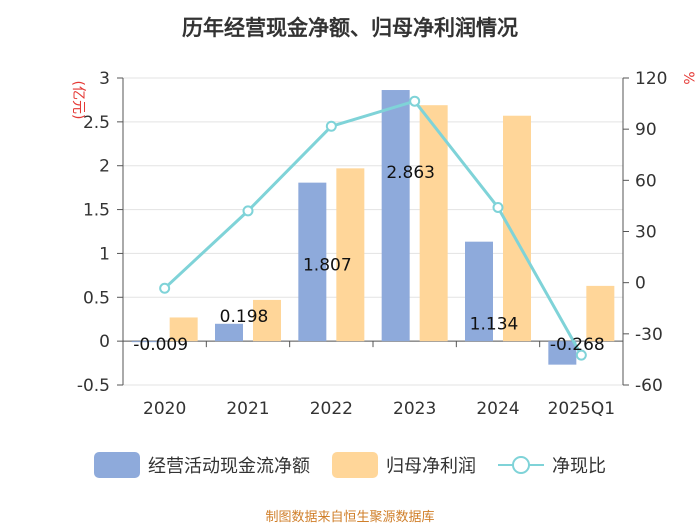 The image size is (700, 525). Describe the element at coordinates (521, 465) in the screenshot. I see `legend-swatch-cash-ratio` at that location.